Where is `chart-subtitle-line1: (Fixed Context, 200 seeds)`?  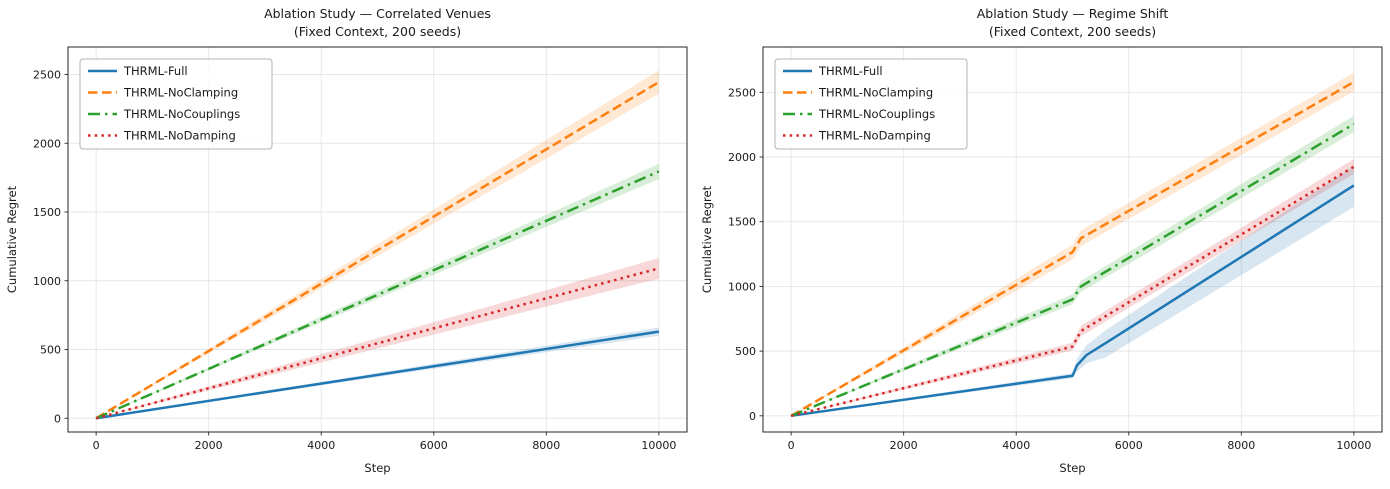 chart-subtitle-line1: (Fixed Context, 200 seeds) is located at coordinates (377, 31).